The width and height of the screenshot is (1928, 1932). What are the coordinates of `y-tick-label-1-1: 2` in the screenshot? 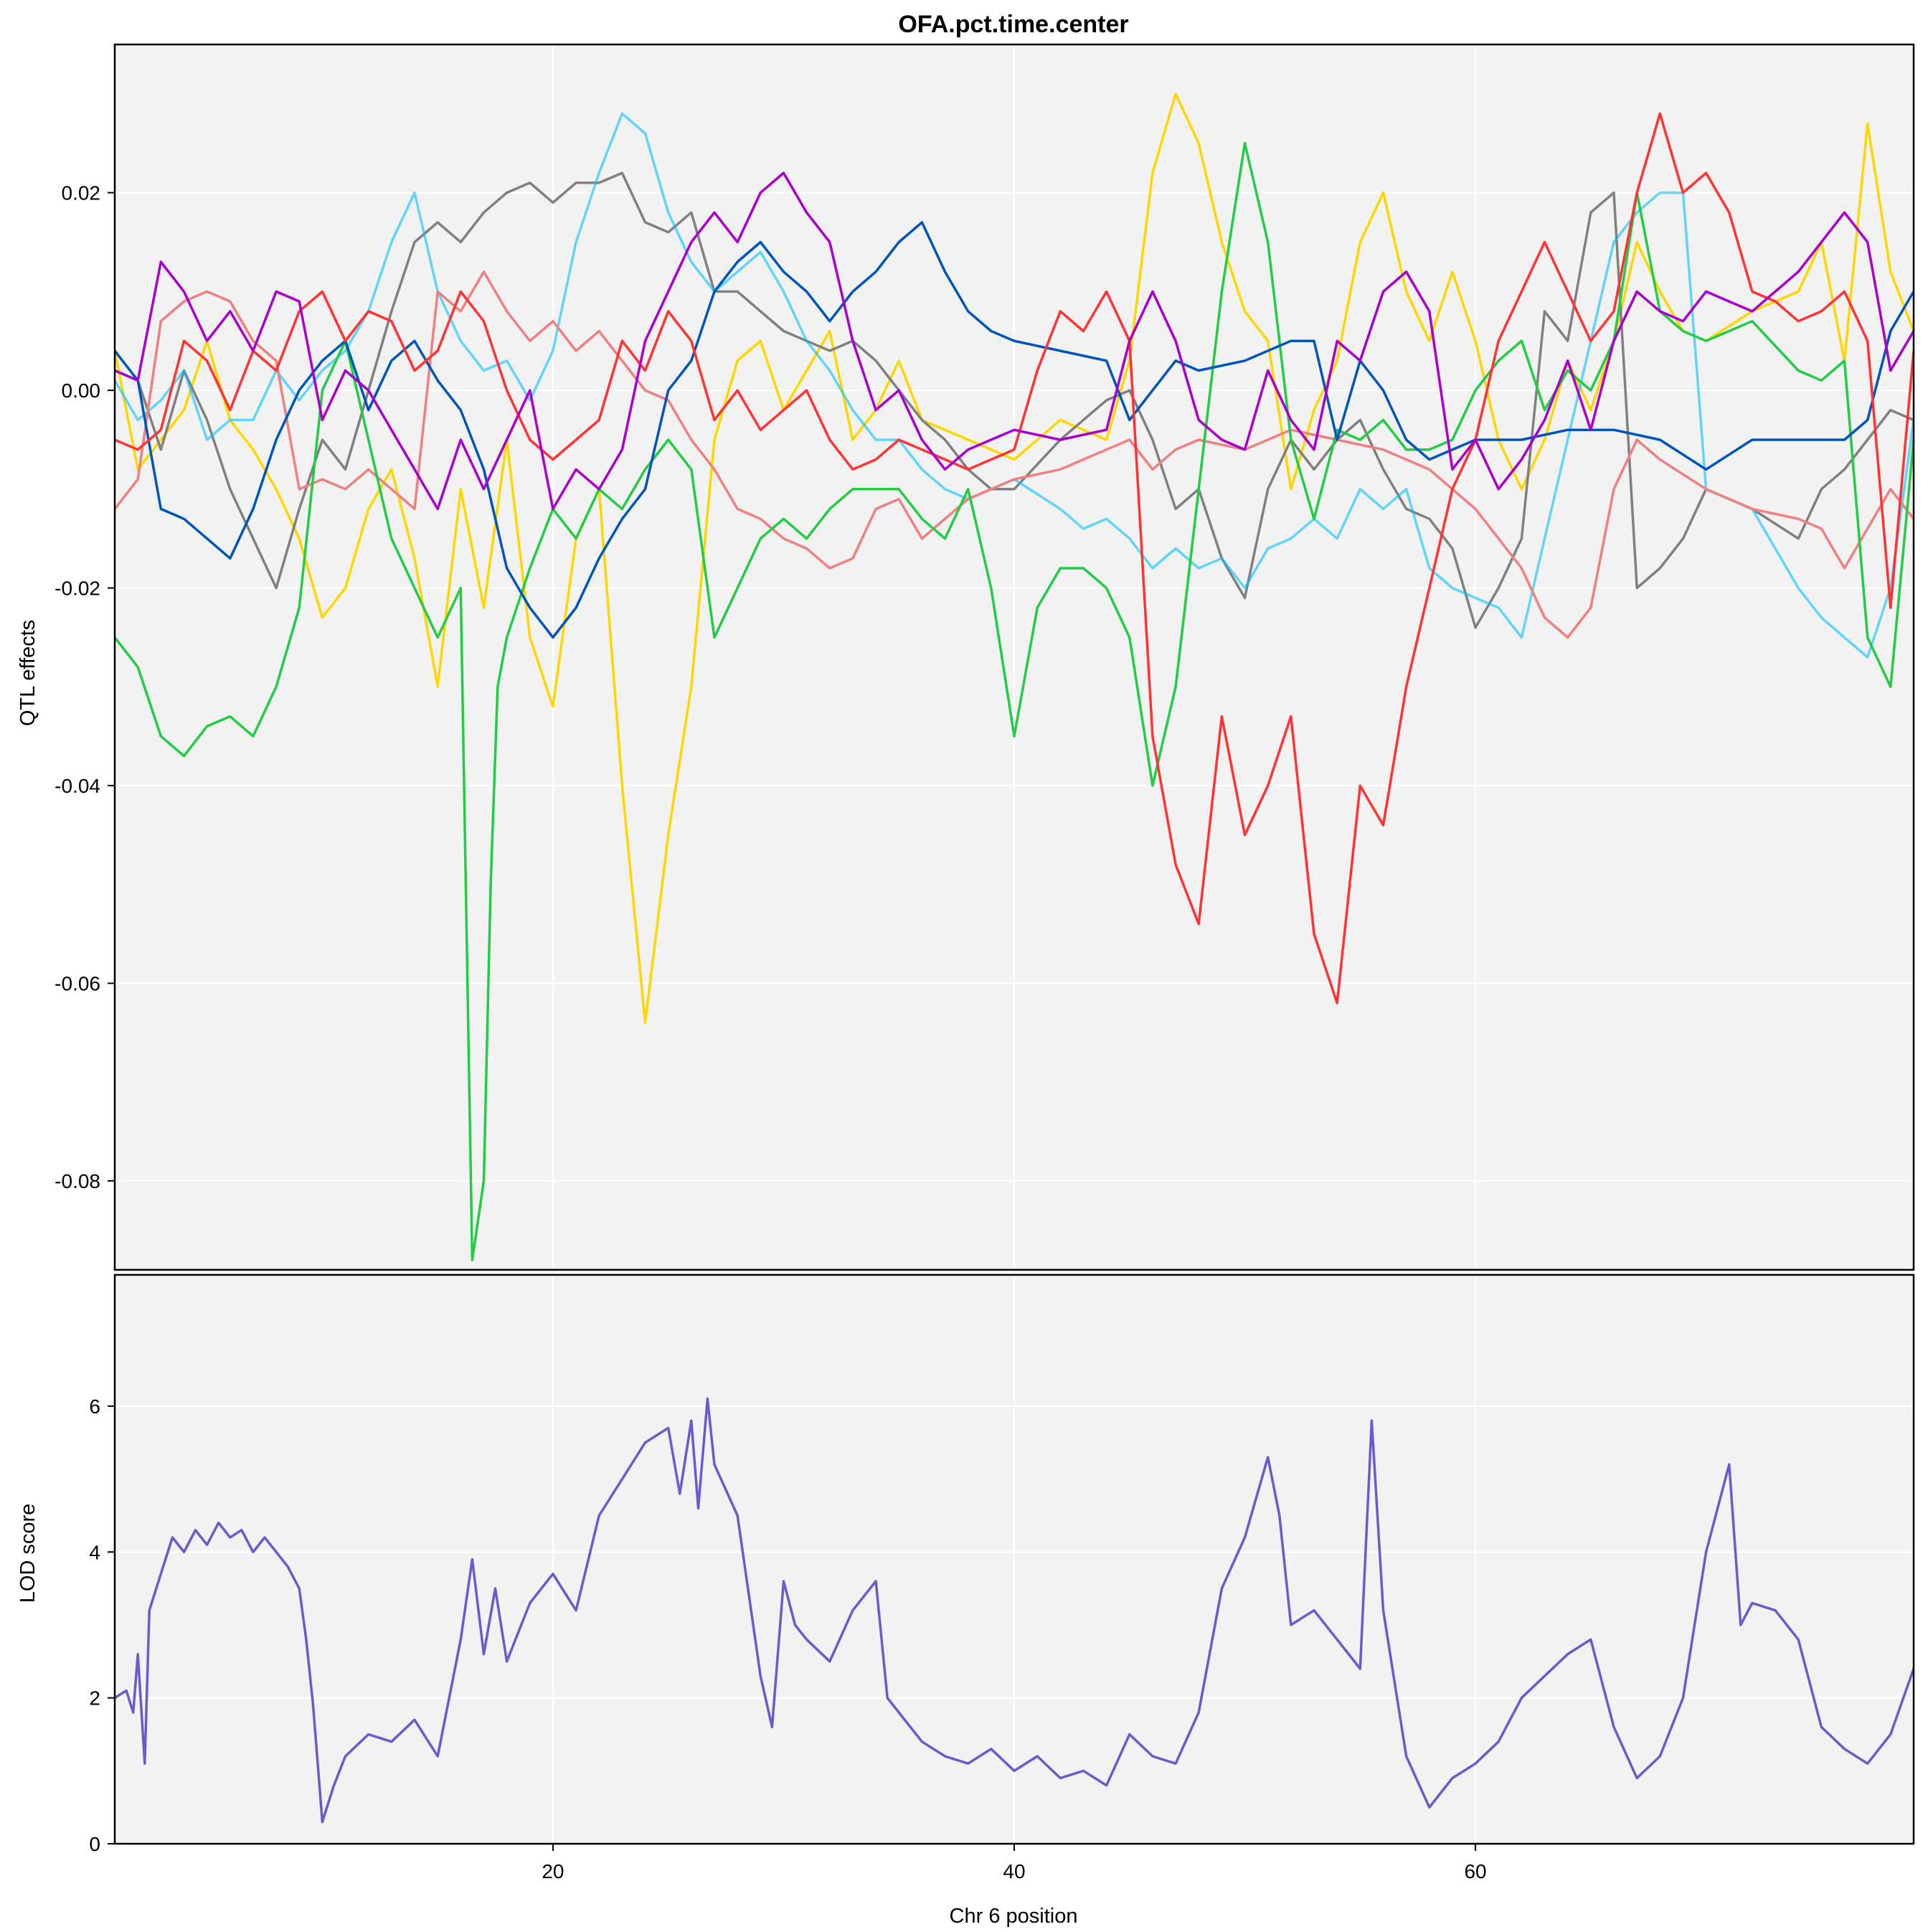 It's located at (94, 1699).